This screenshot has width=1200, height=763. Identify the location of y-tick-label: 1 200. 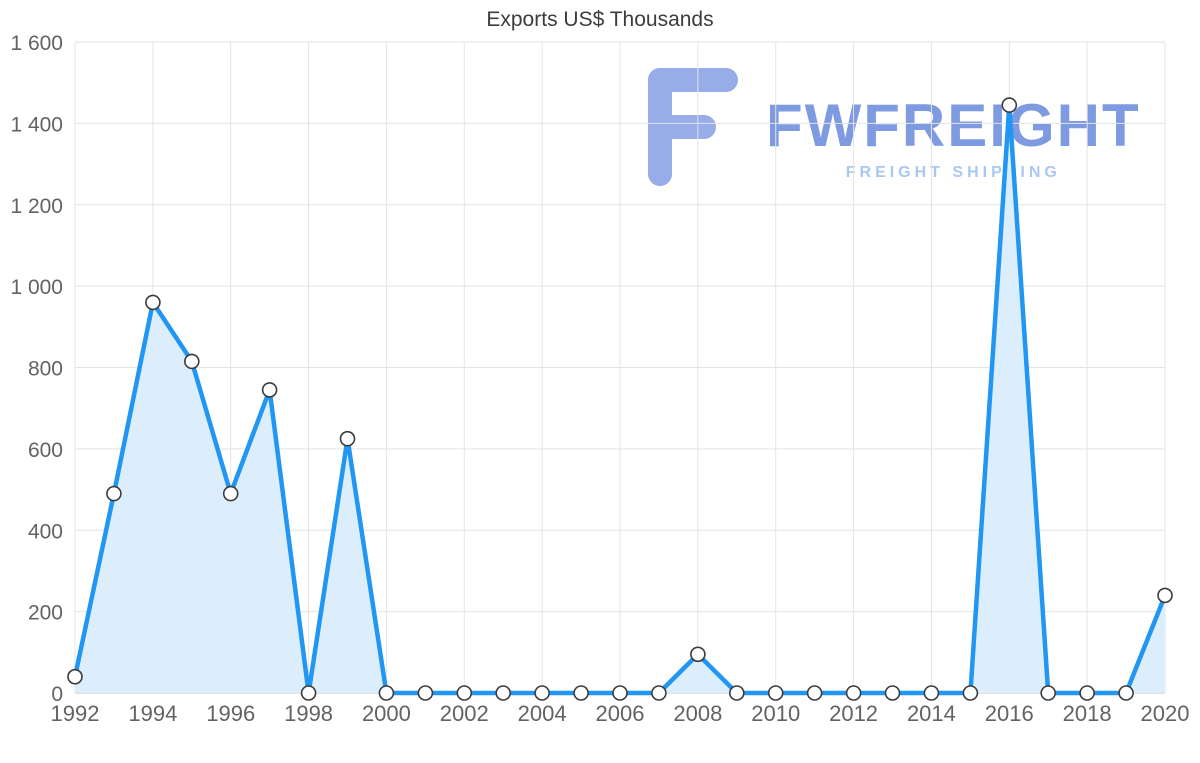
(36, 206).